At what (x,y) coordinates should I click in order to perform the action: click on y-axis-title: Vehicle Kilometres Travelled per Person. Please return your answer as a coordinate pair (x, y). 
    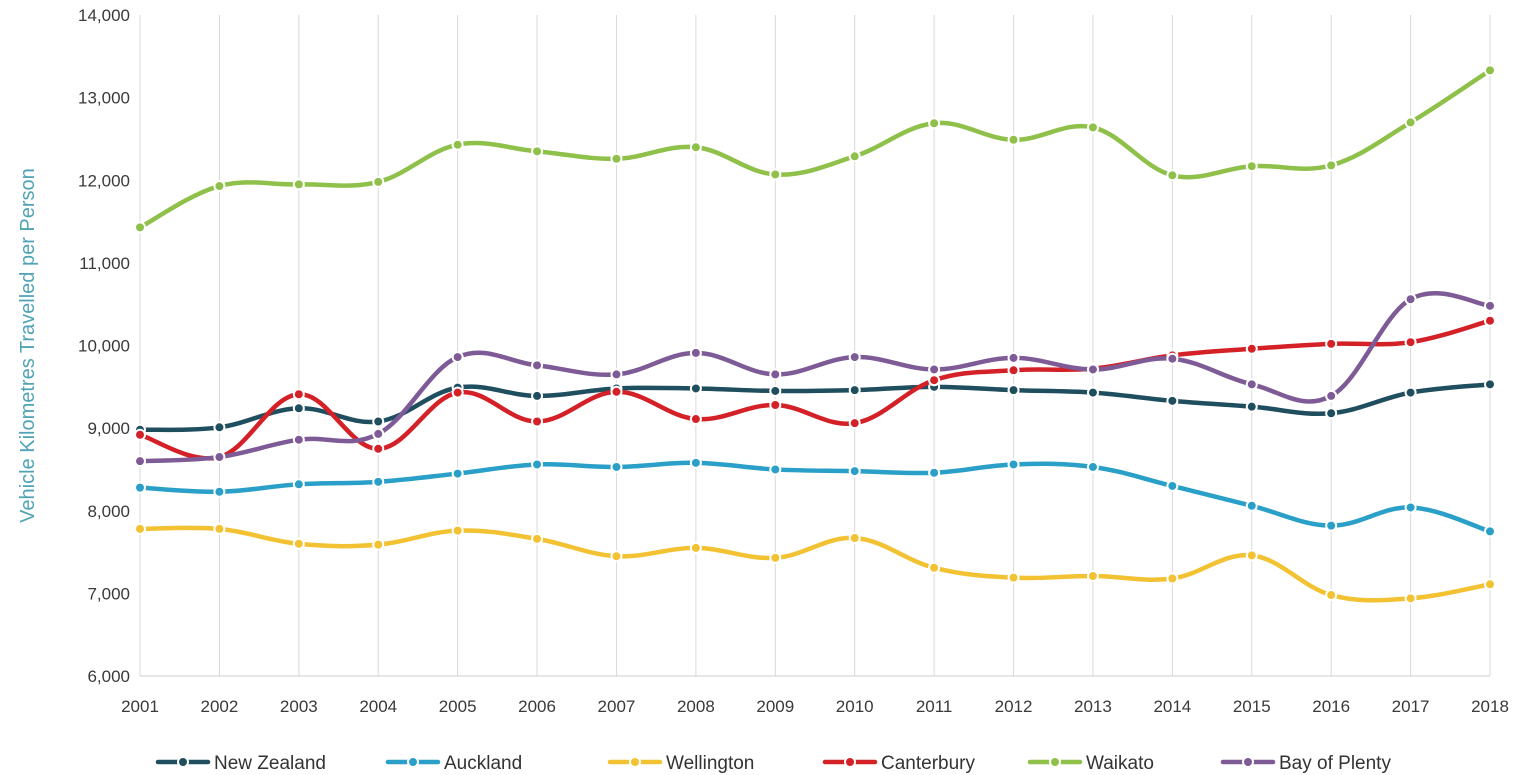
    Looking at the image, I should click on (28, 345).